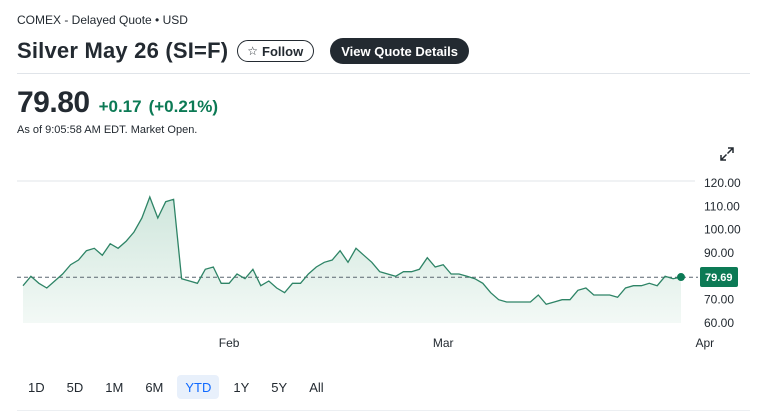 The height and width of the screenshot is (418, 770). I want to click on last-price-label: 79.69, so click(719, 278).